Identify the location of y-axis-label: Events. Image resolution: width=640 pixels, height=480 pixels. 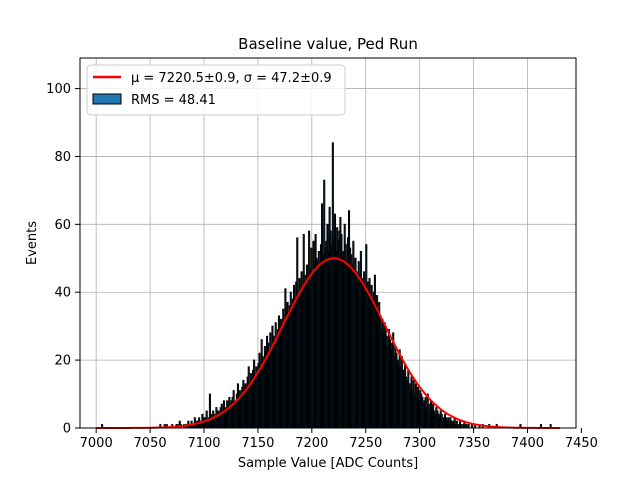
(32, 243).